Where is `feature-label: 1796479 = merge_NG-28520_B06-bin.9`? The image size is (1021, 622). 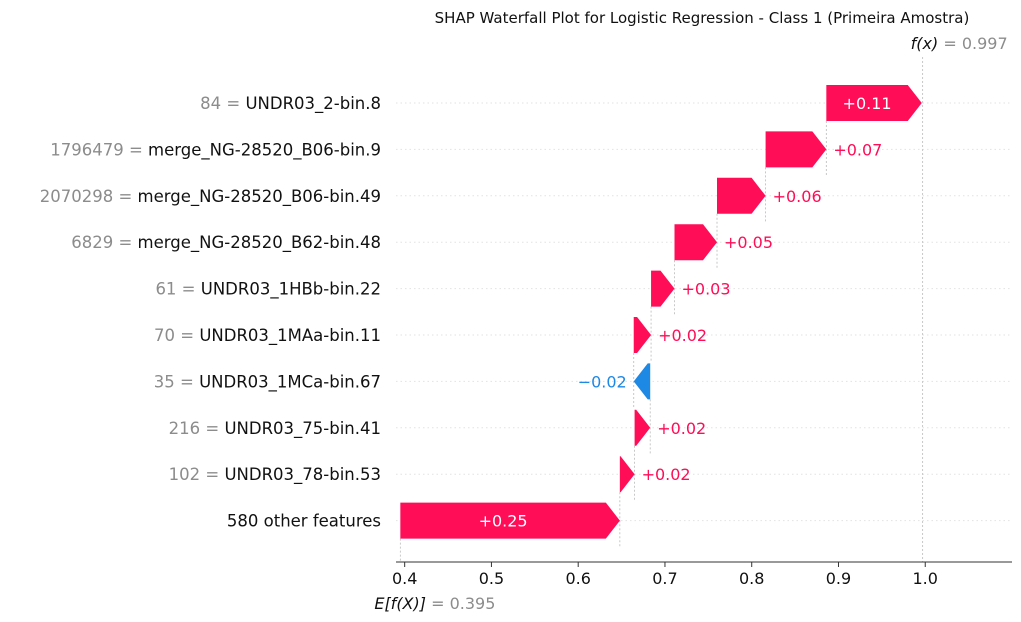
feature-label: 1796479 = merge_NG-28520_B06-bin.9 is located at coordinates (215, 150).